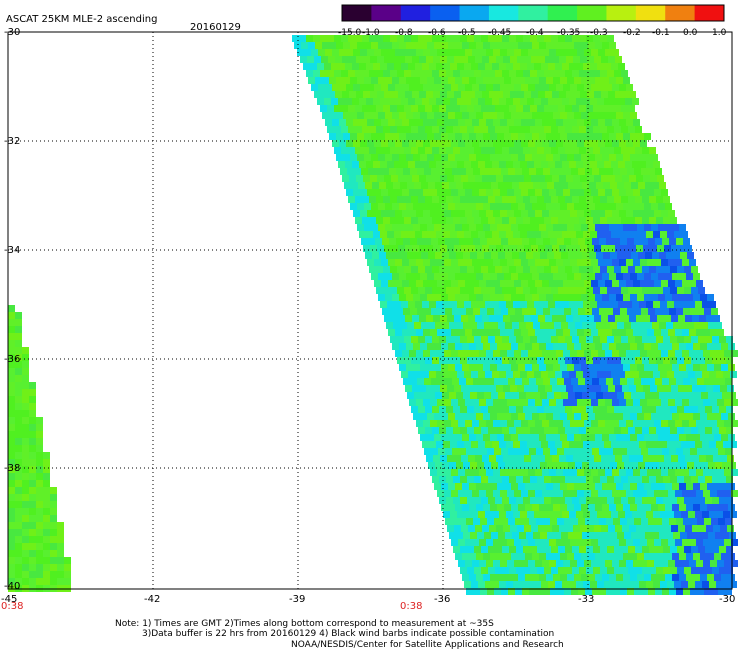 This screenshot has height=650, width=740. I want to click on product-title: ASCAT 25KM MLE-2 ascending, so click(81, 19).